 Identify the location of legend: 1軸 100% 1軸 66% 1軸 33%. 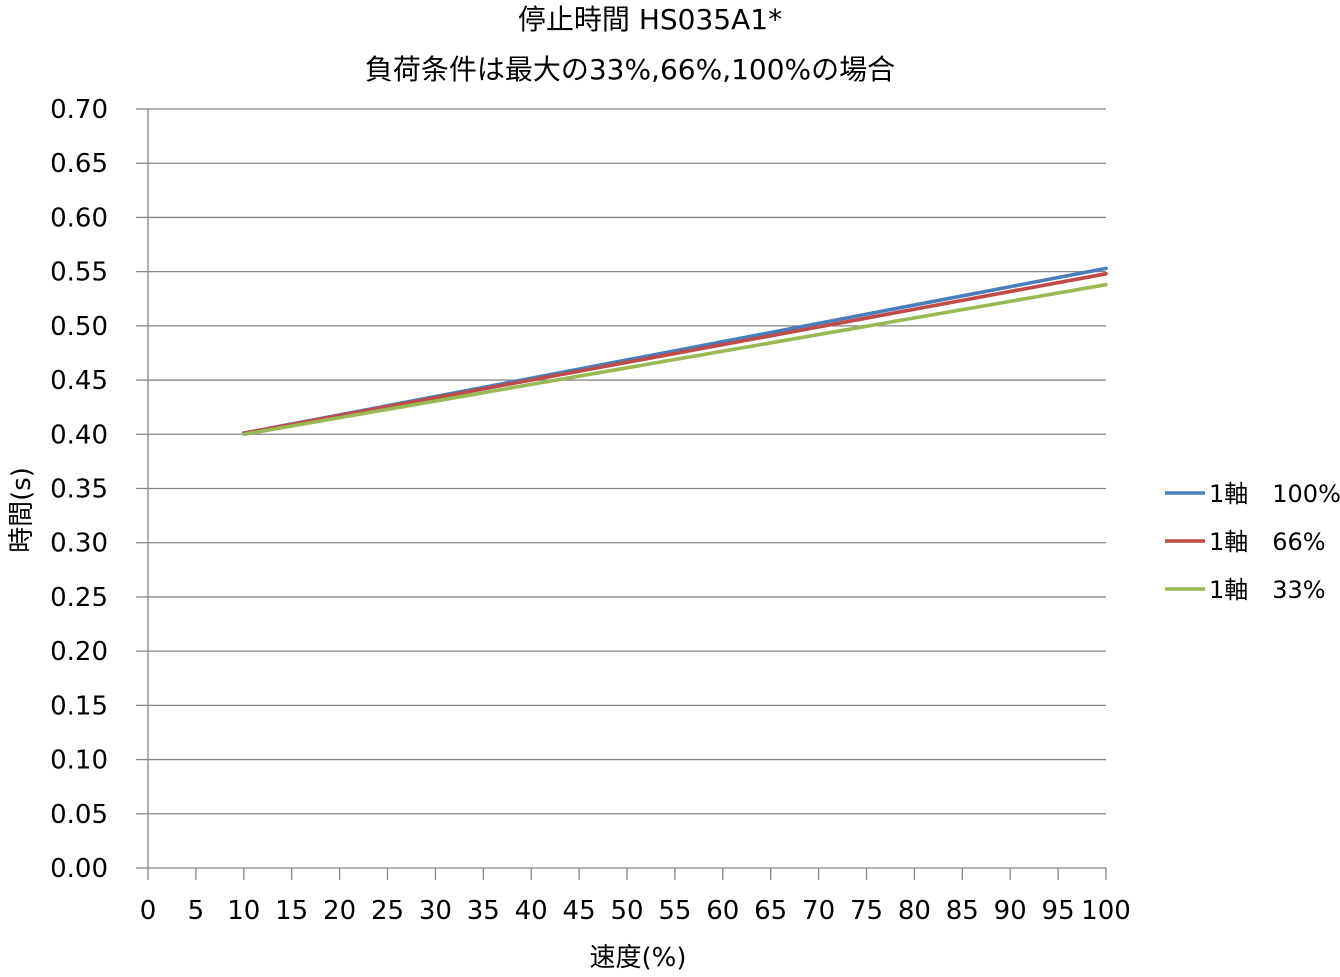
(1252, 542).